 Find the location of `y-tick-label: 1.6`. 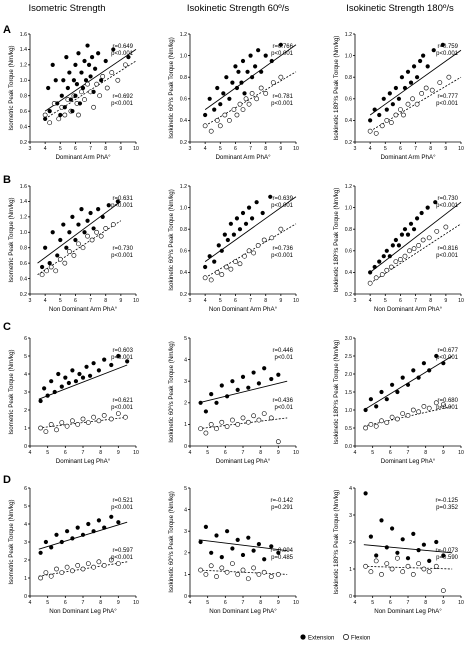

y-tick-label: 1.6 is located at coordinates (23, 187).